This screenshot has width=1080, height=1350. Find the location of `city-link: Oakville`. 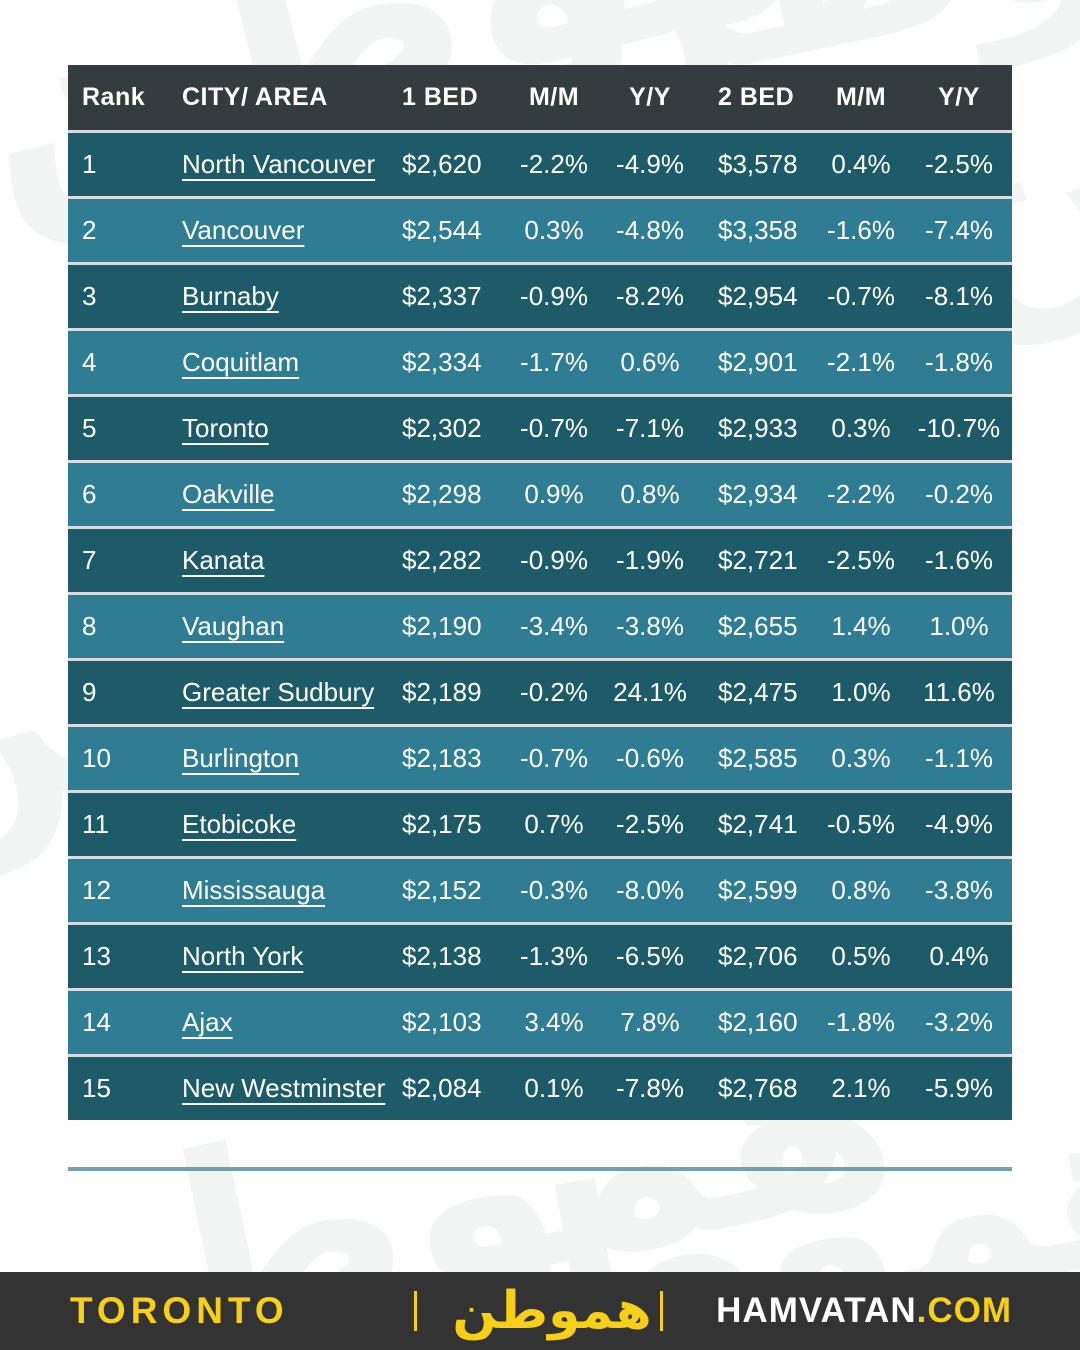

city-link: Oakville is located at coordinates (228, 494).